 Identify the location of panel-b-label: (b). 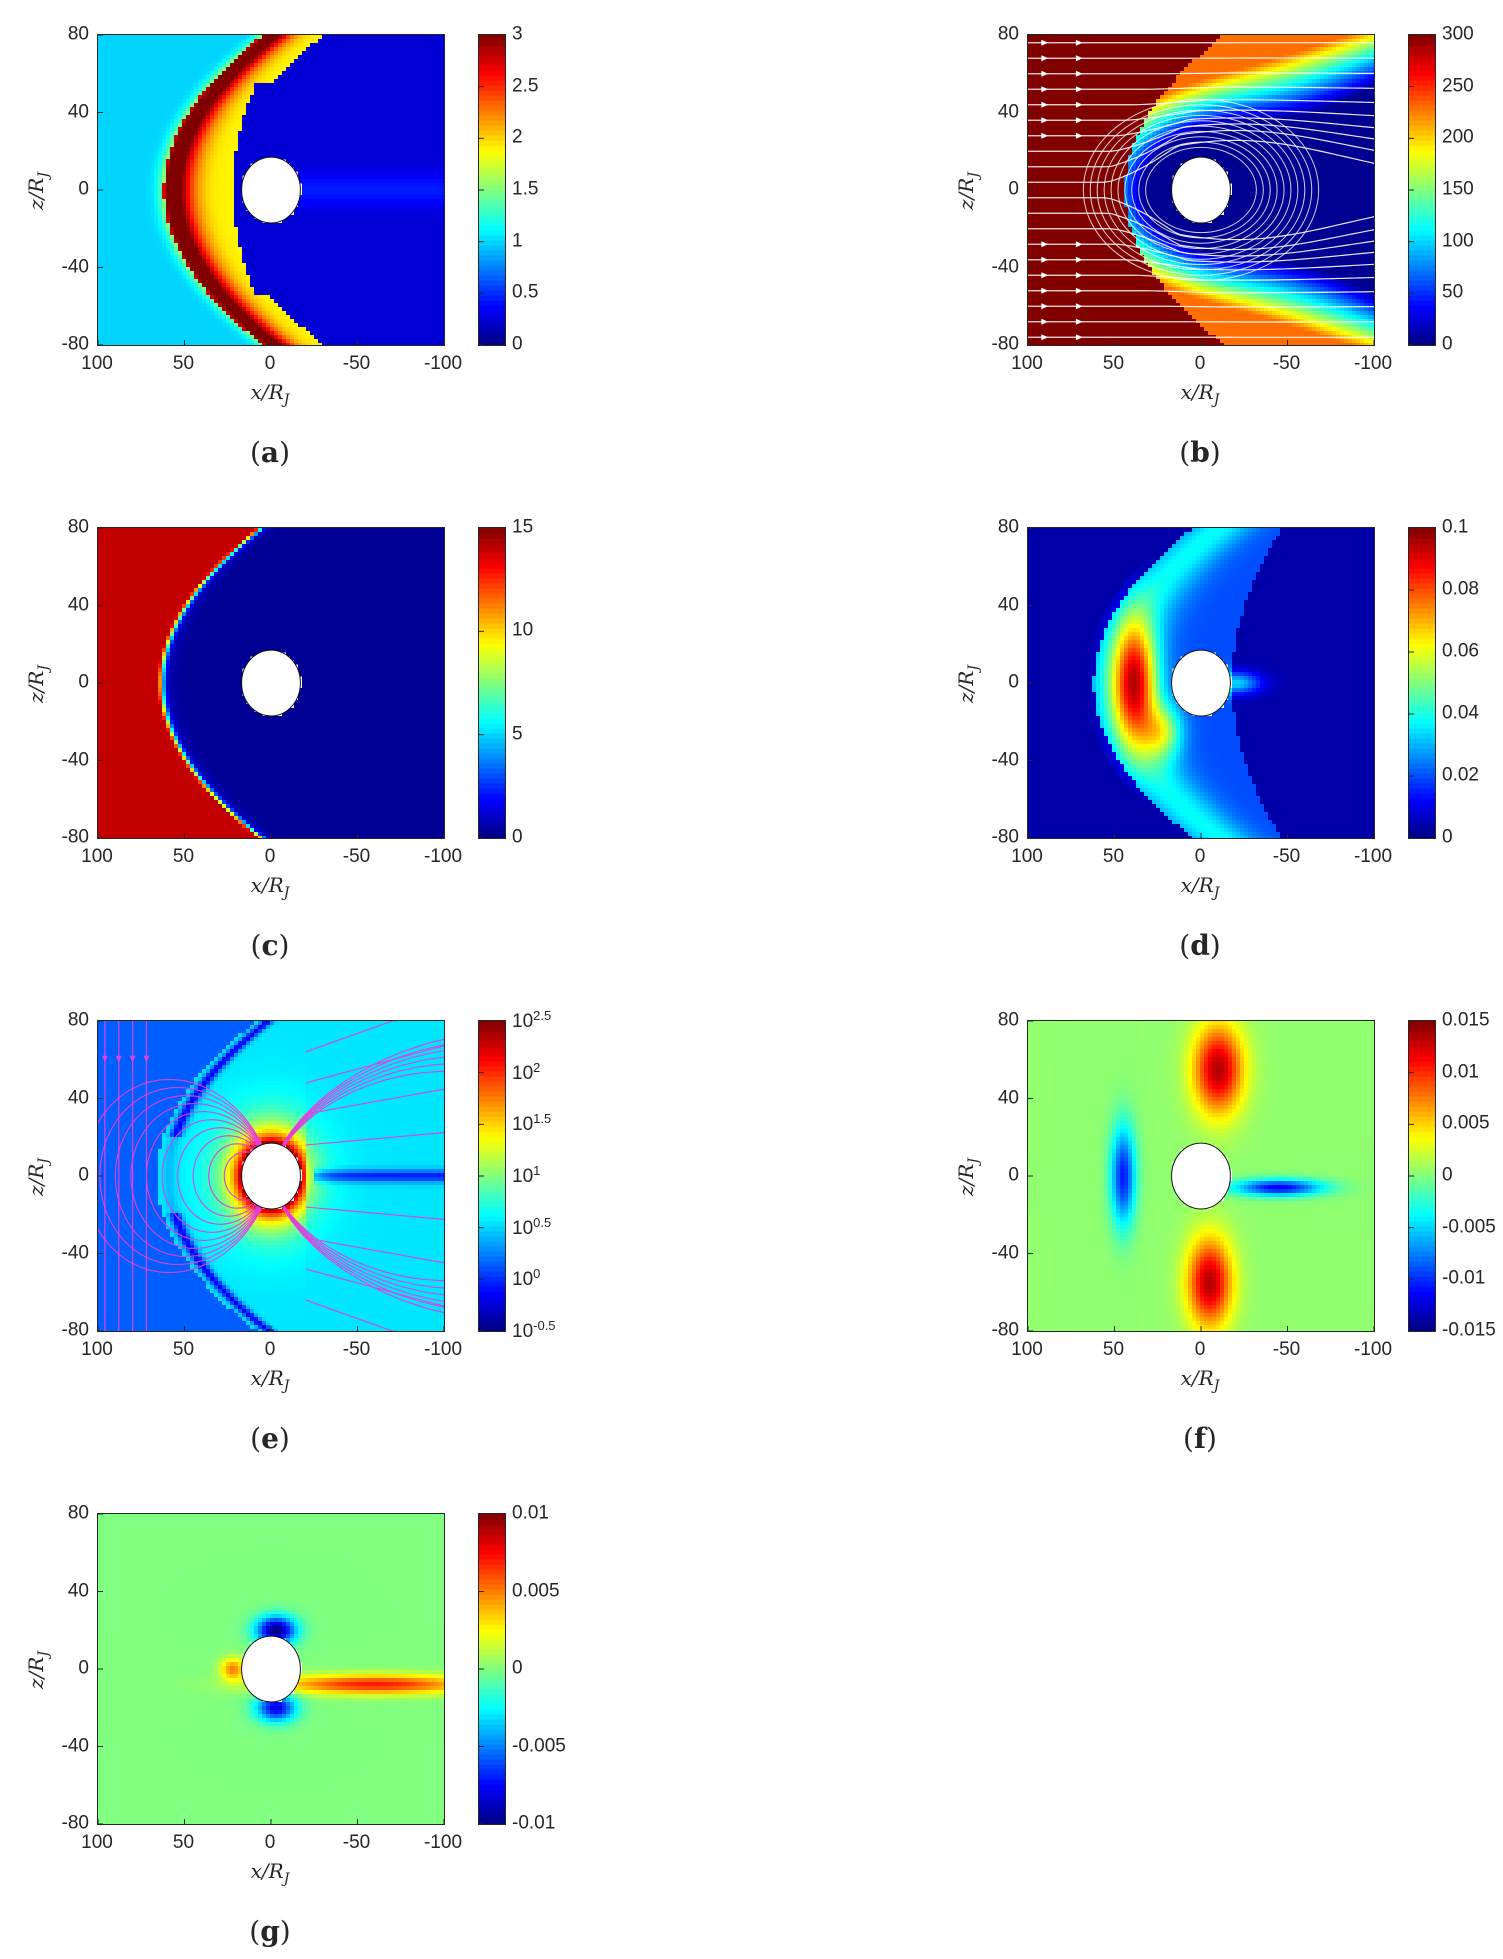
(1199, 452).